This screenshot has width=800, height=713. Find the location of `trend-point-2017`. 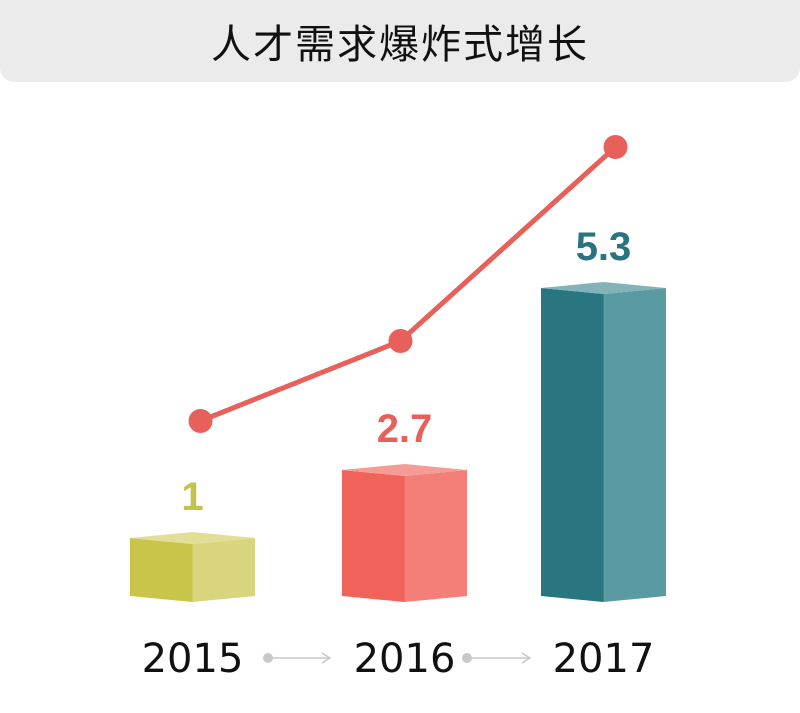

trend-point-2017 is located at coordinates (615, 147).